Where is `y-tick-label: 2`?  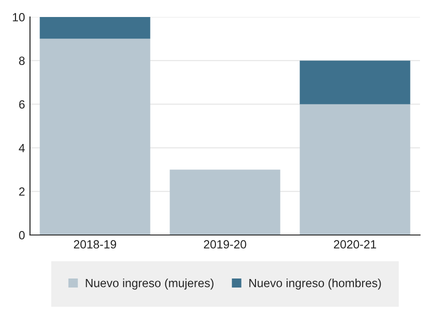
y-tick-label: 2 is located at coordinates (22, 191).